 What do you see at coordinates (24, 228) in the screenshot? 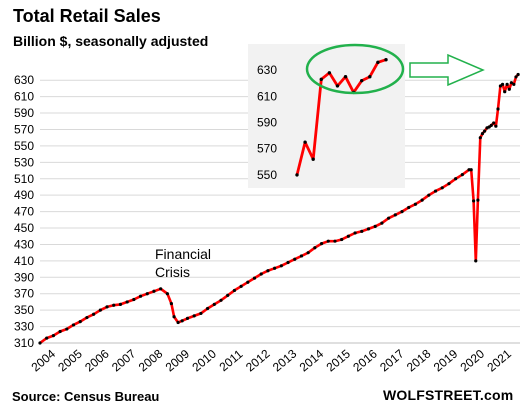
I see `y-tick-label: 450` at bounding box center [24, 228].